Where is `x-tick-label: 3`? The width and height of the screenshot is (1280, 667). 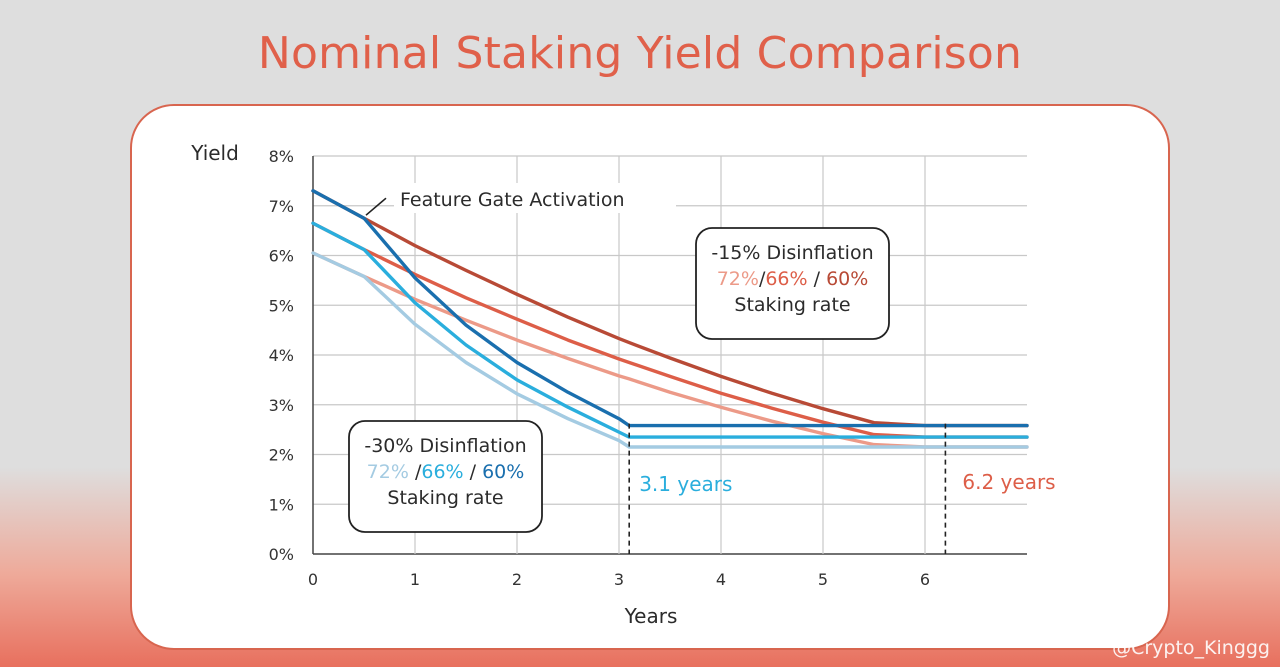
x-tick-label: 3 is located at coordinates (619, 579).